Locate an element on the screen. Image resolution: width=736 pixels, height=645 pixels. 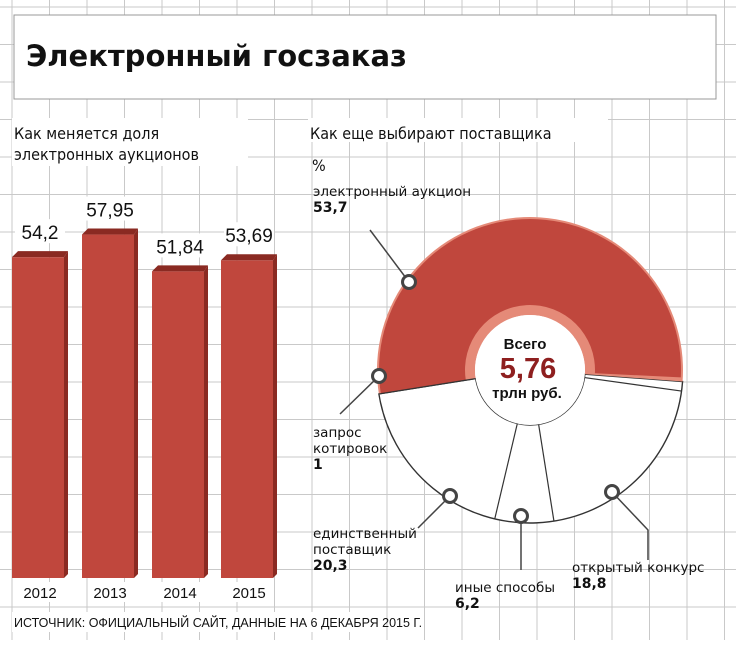
donut-slice-value: 18,8 is located at coordinates (589, 584).